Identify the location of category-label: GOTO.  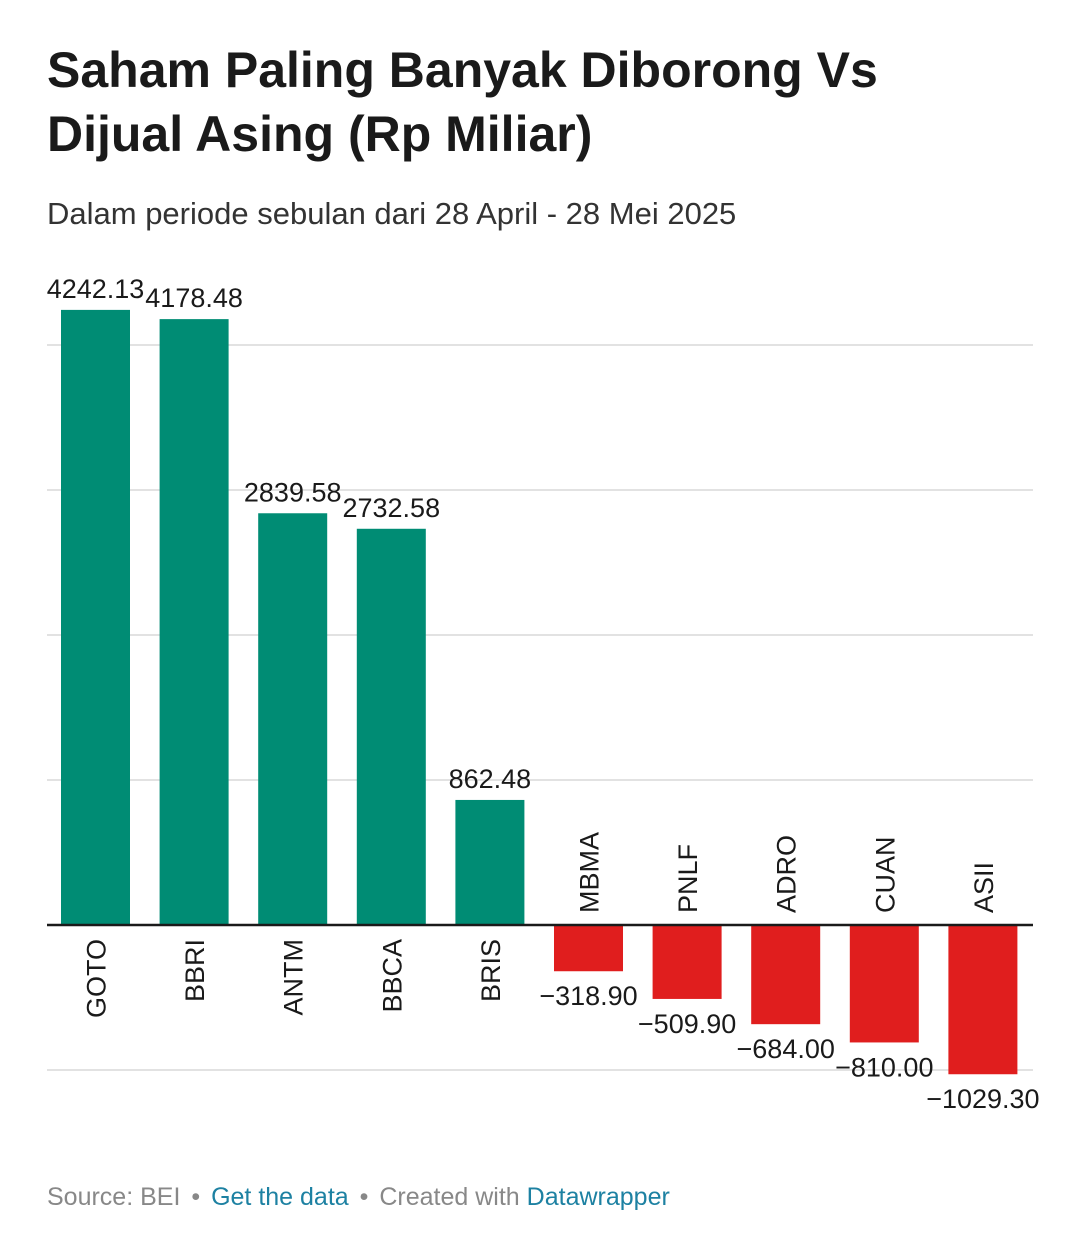
(97, 978).